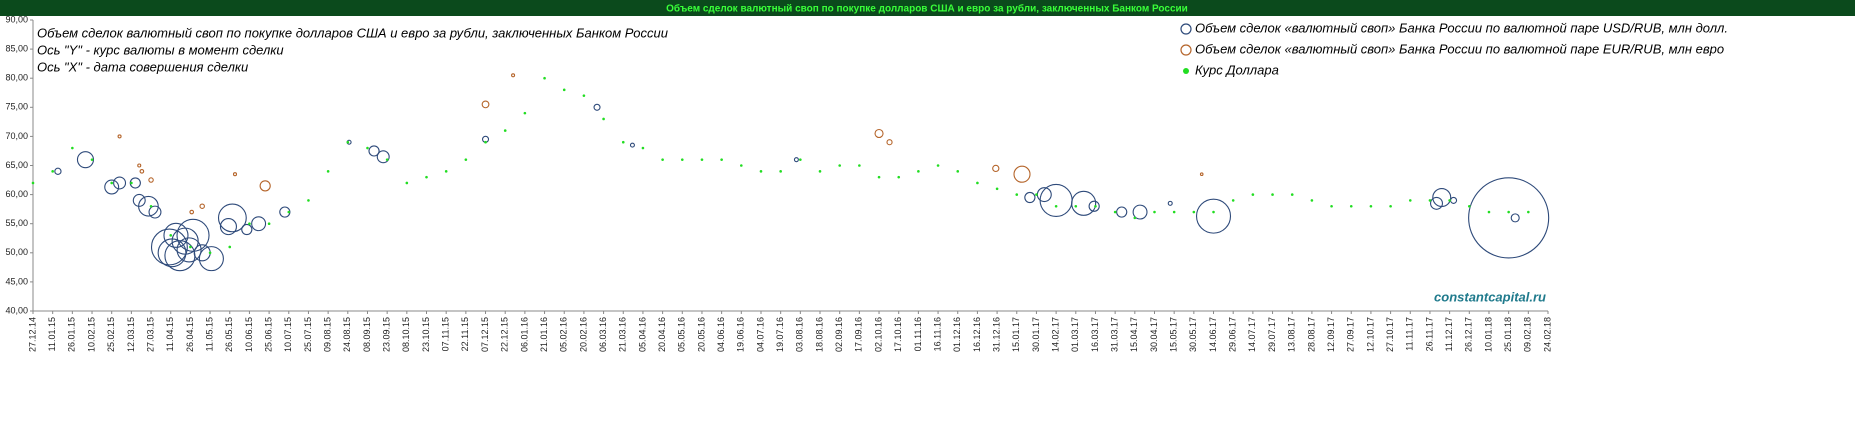  What do you see at coordinates (721, 334) in the screenshot?
I see `x-tick-label: 04.06.16` at bounding box center [721, 334].